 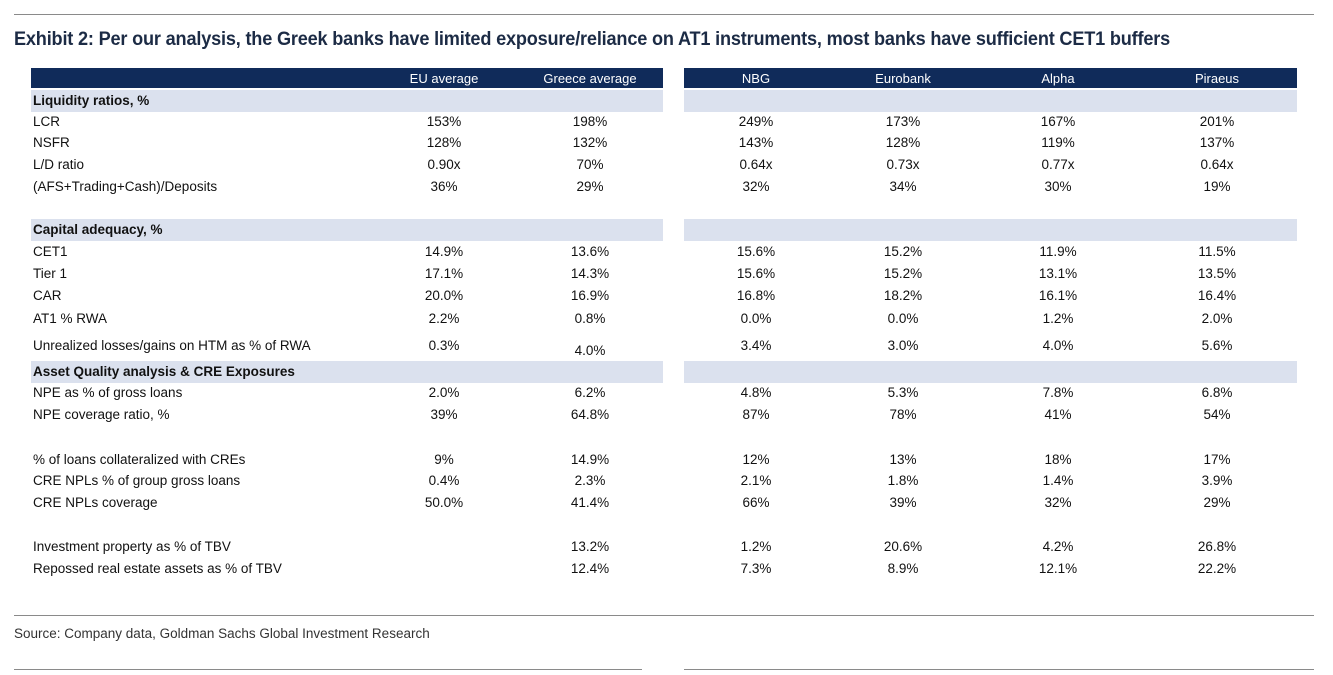 I want to click on table-cell: 143%, so click(x=756, y=142).